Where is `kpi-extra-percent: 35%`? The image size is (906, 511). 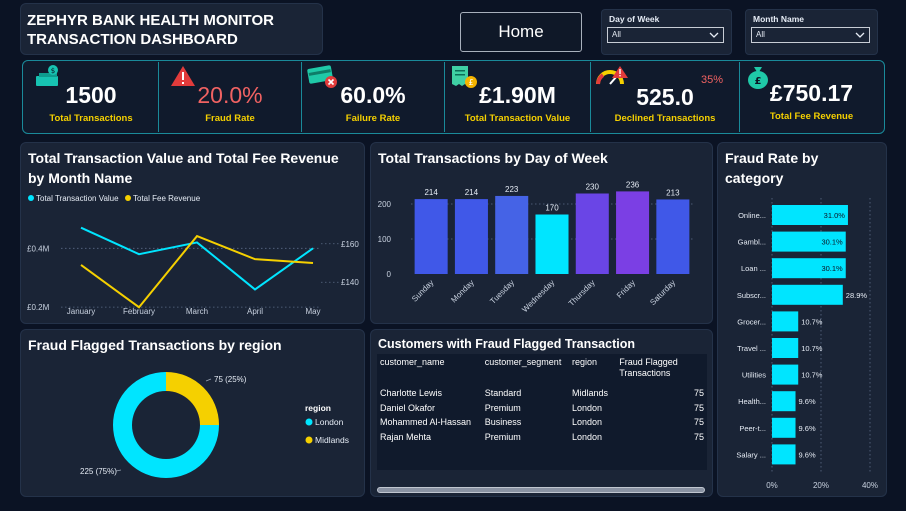 kpi-extra-percent: 35% is located at coordinates (711, 80).